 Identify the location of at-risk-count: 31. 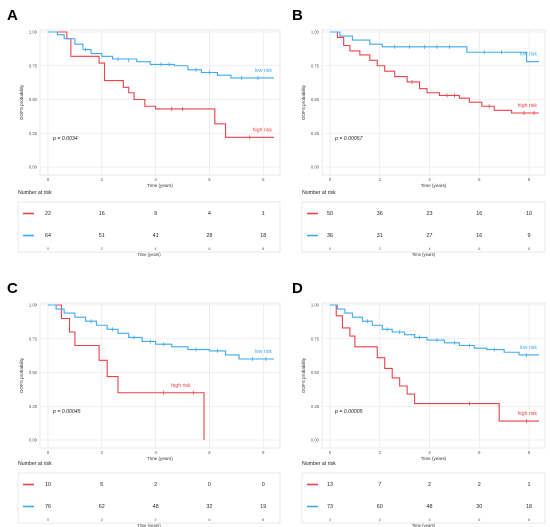
(380, 236).